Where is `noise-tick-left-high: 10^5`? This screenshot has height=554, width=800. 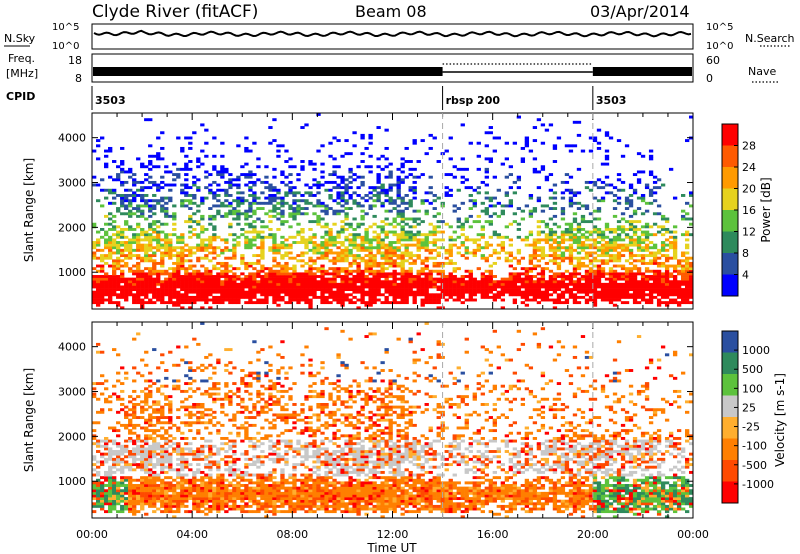
noise-tick-left-high: 10^5 is located at coordinates (65, 27).